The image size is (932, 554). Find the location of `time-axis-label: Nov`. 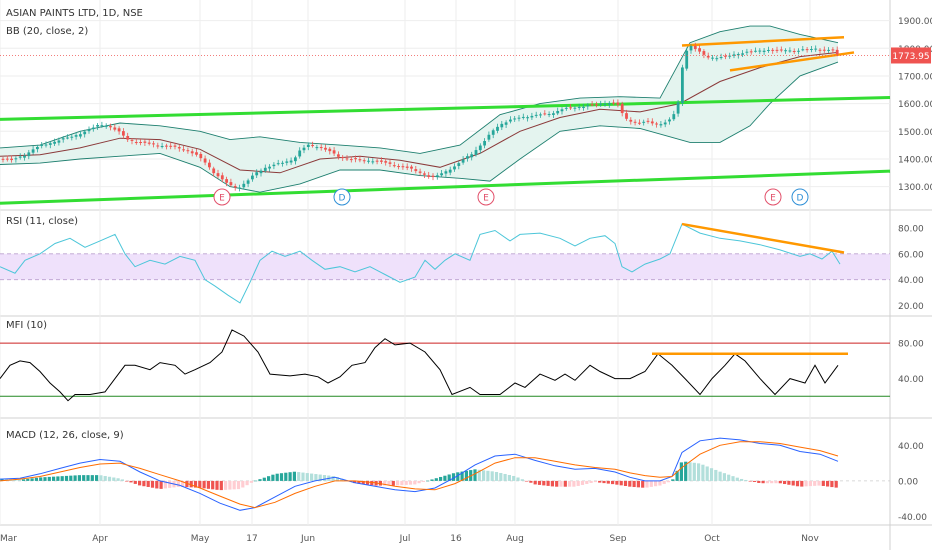

time-axis-label: Nov is located at coordinates (810, 539).